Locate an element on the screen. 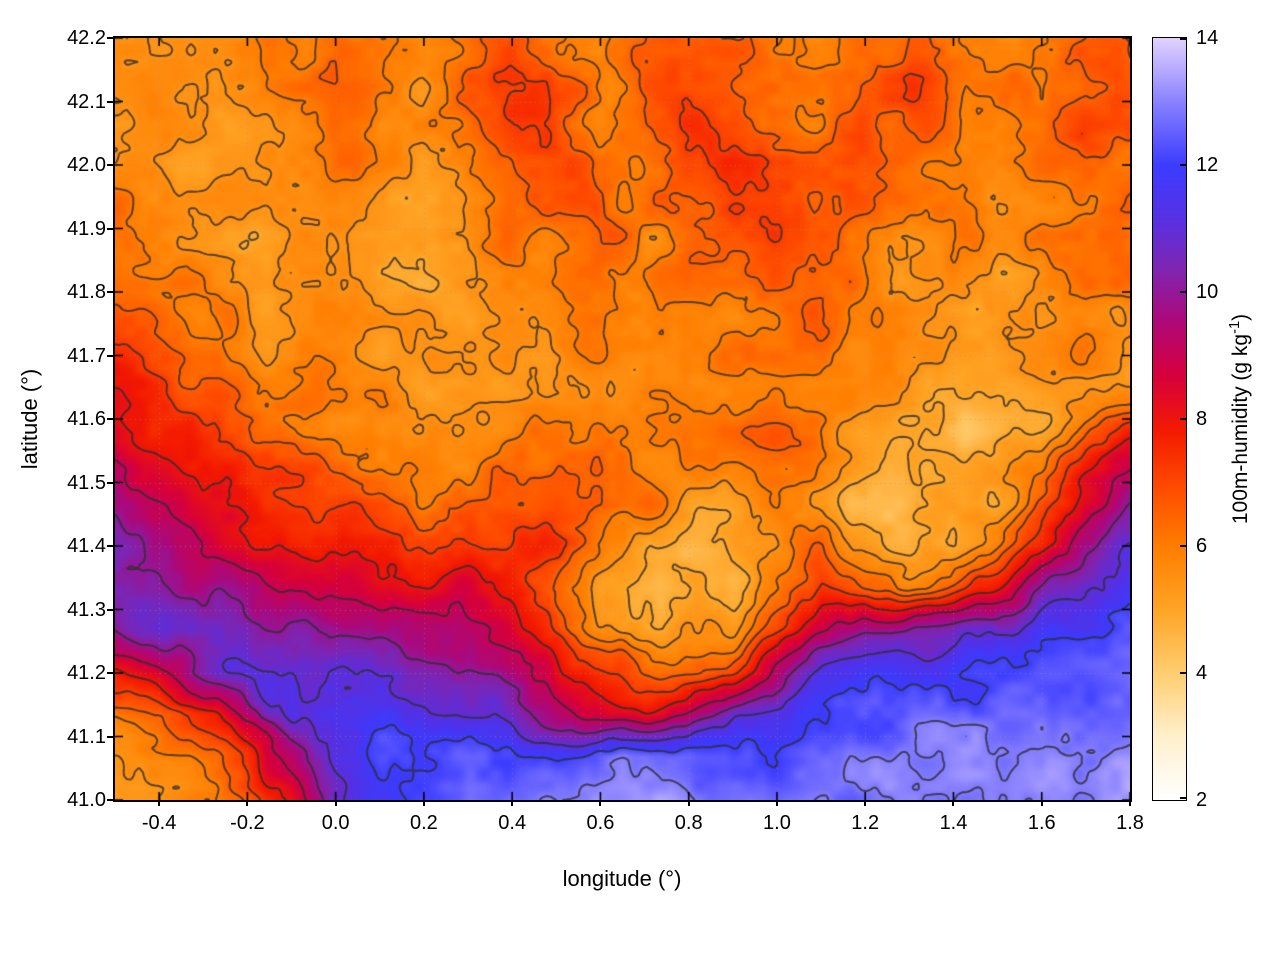 The height and width of the screenshot is (960, 1280). x-tick-label: -0.4 is located at coordinates (159, 823).